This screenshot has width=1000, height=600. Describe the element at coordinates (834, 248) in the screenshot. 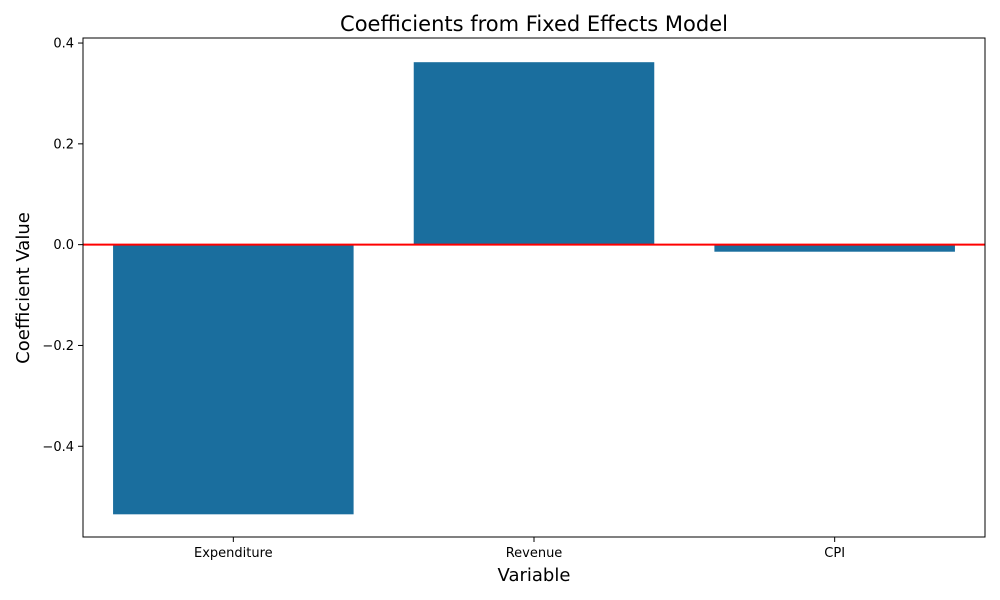

I see `bar-cpi` at that location.